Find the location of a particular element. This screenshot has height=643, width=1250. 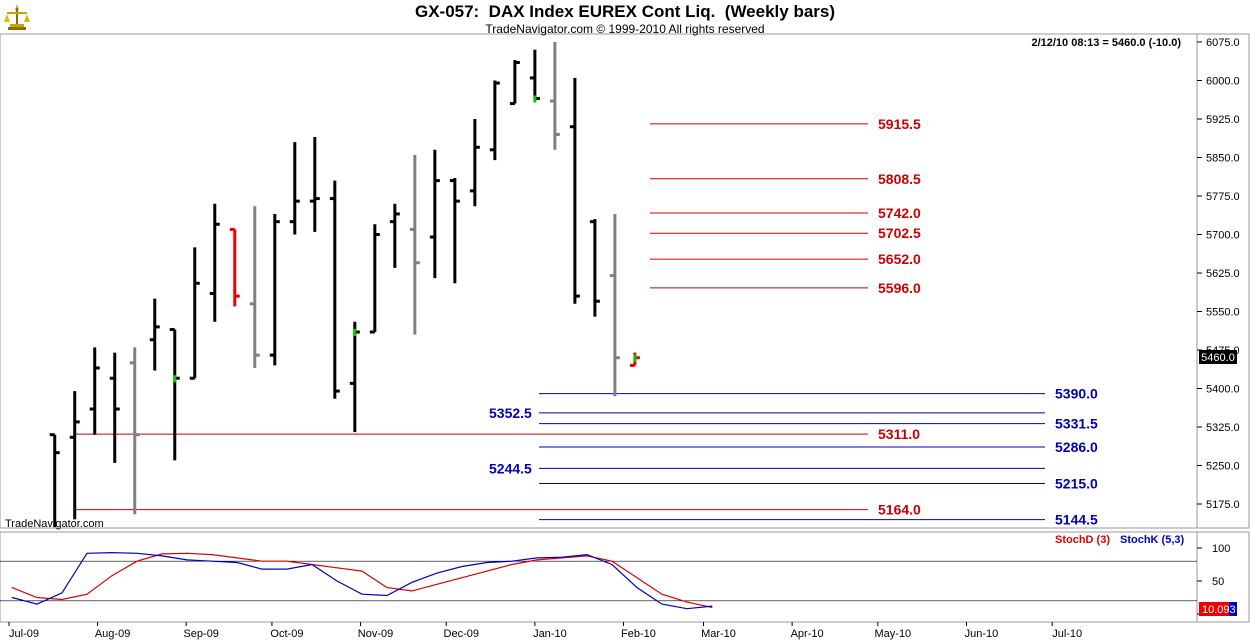

blue-level-label: 5331.5 is located at coordinates (1076, 424).